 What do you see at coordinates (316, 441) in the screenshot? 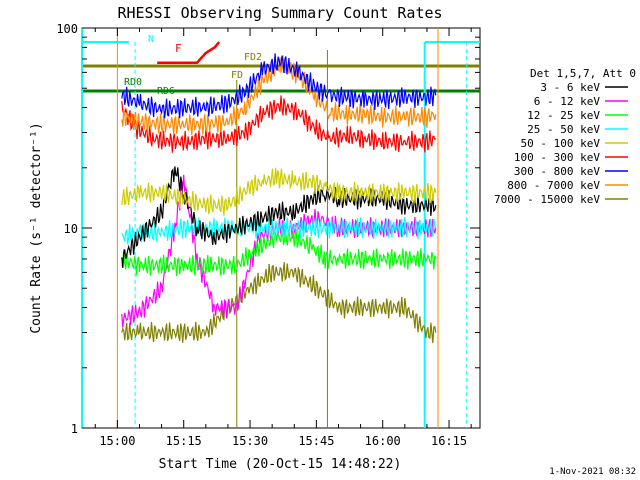
I see `x-tick-label: 15:45` at bounding box center [316, 441].